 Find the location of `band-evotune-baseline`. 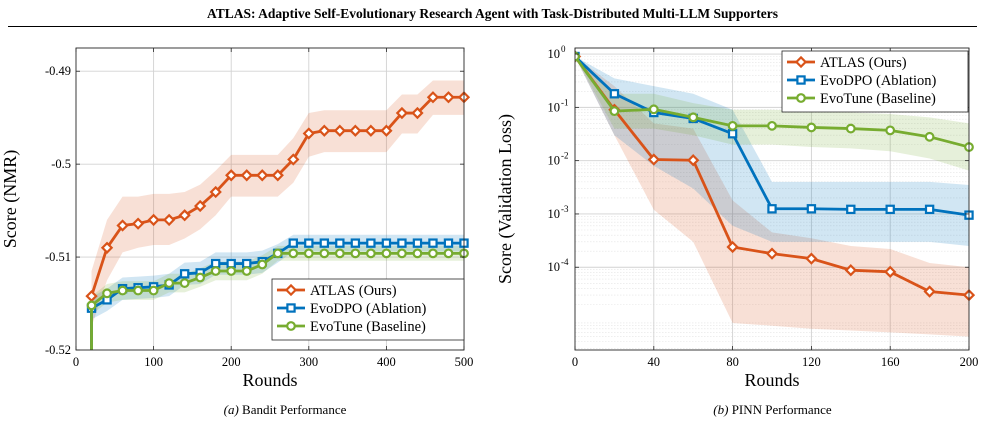

band-evotune-baseline is located at coordinates (772, 113).